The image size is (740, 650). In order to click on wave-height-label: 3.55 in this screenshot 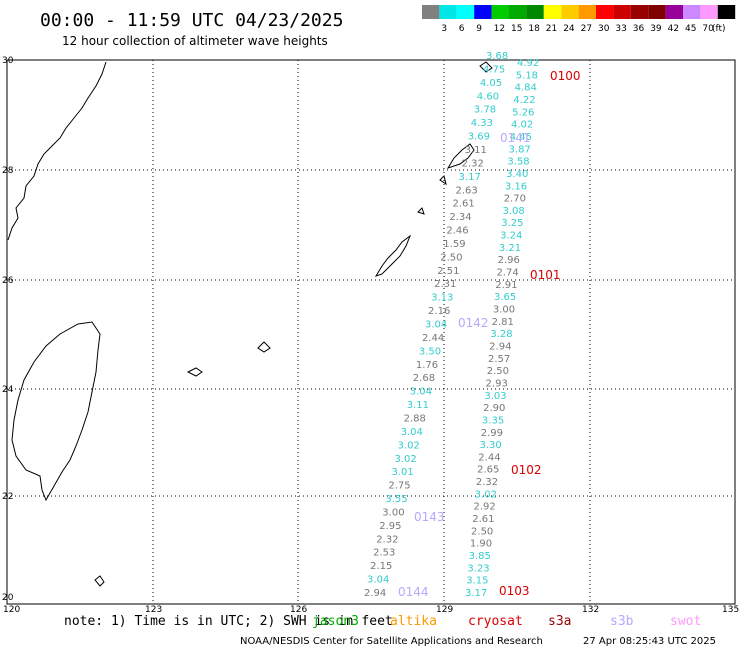, I will do `click(396, 499)`.